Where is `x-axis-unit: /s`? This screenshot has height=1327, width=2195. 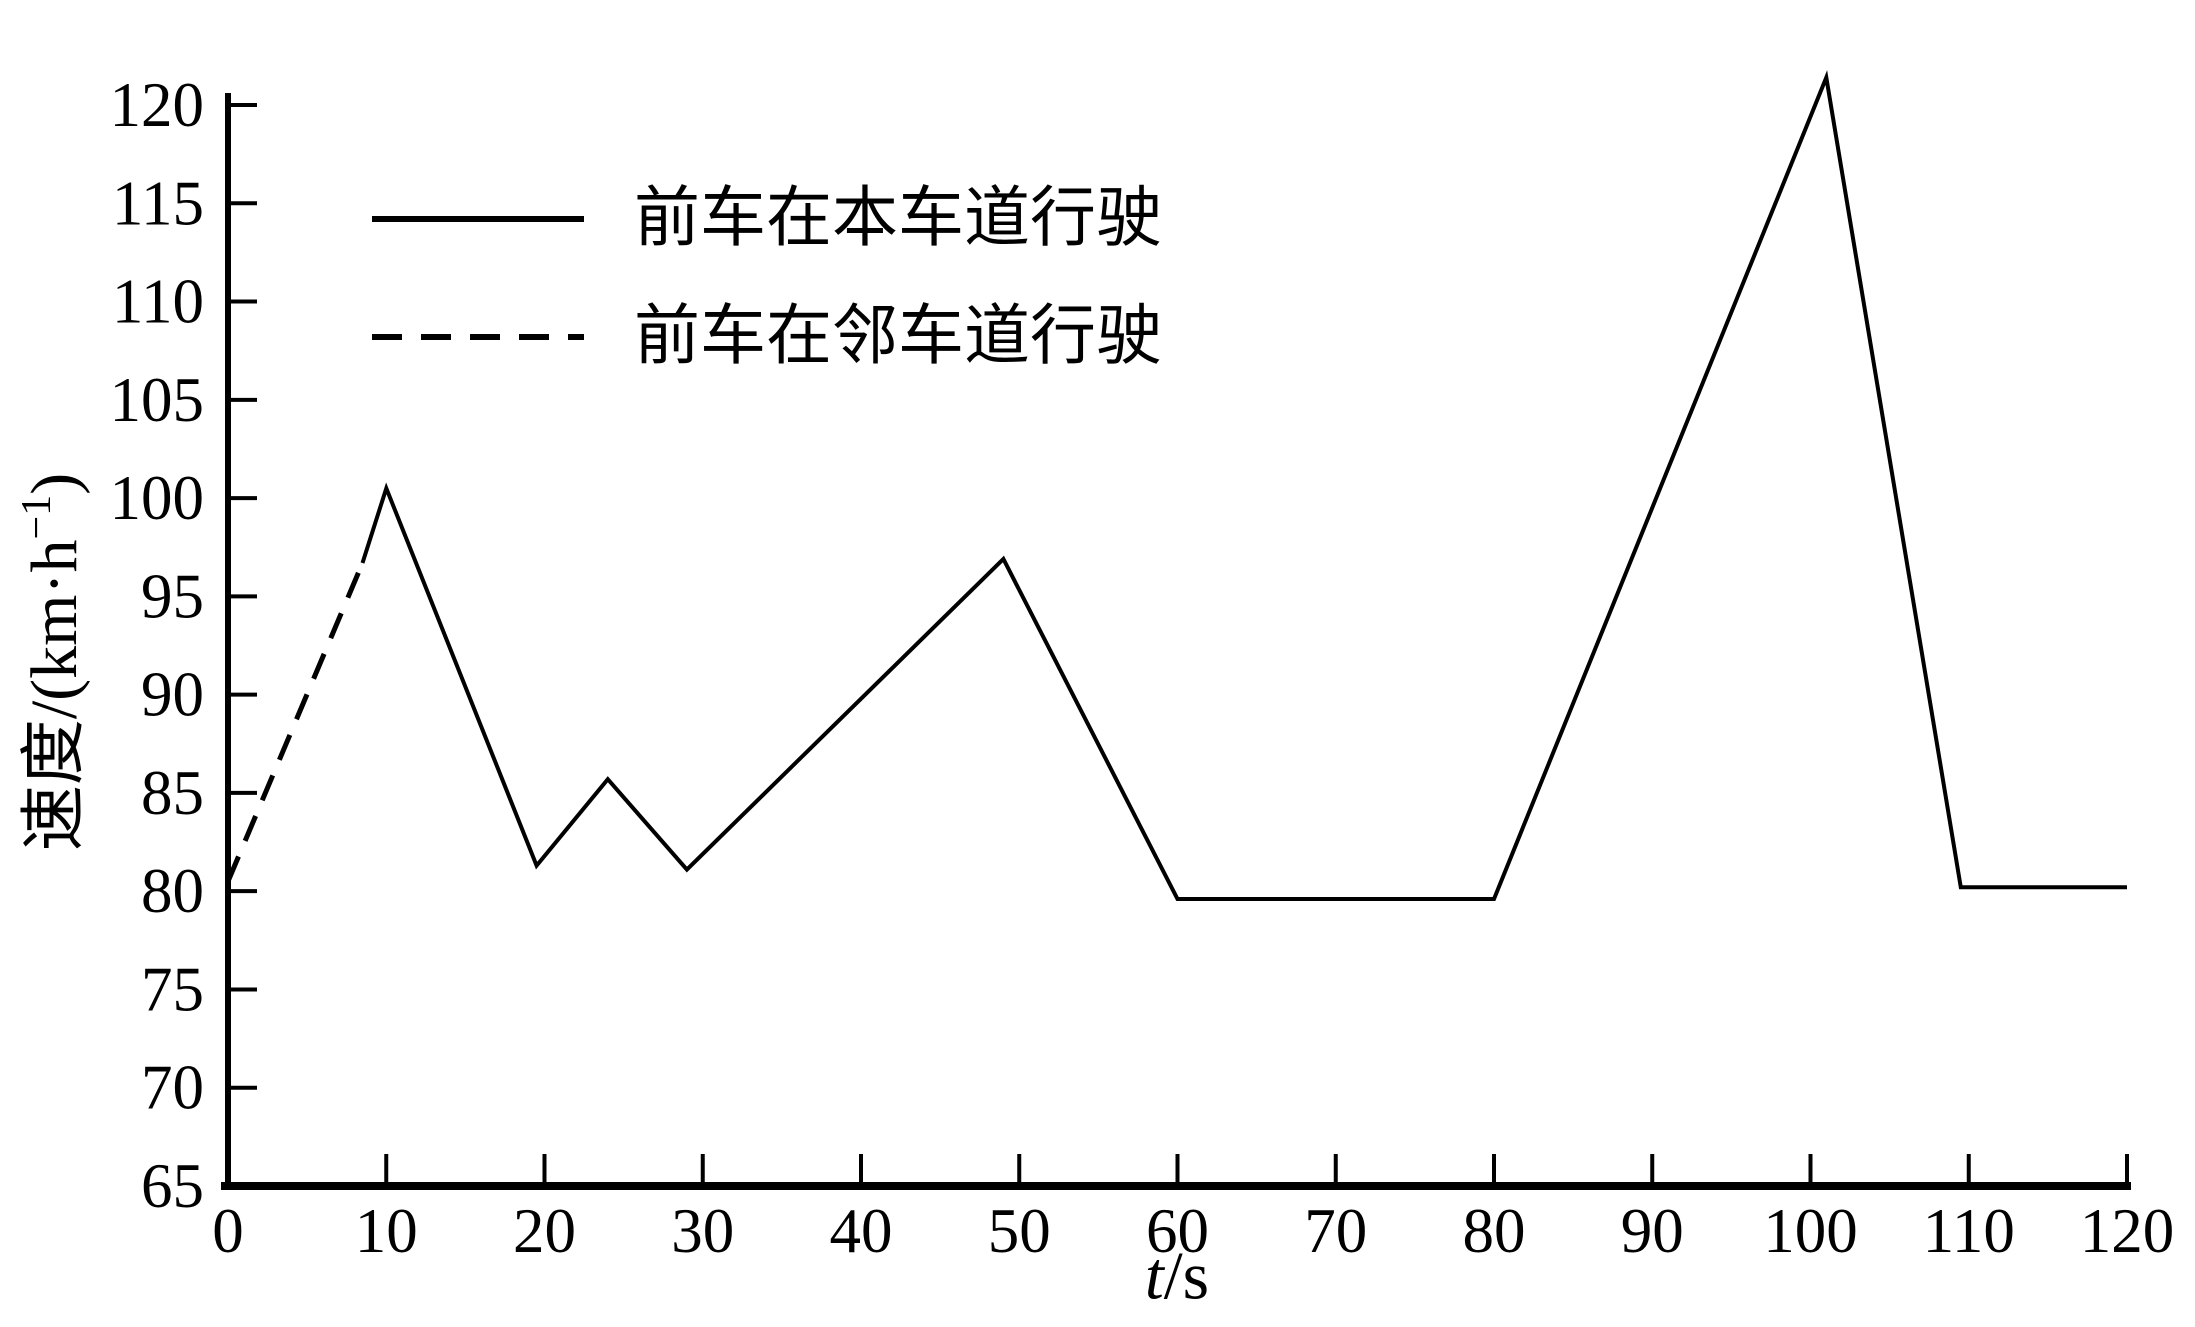
x-axis-unit: /s is located at coordinates (1186, 1275).